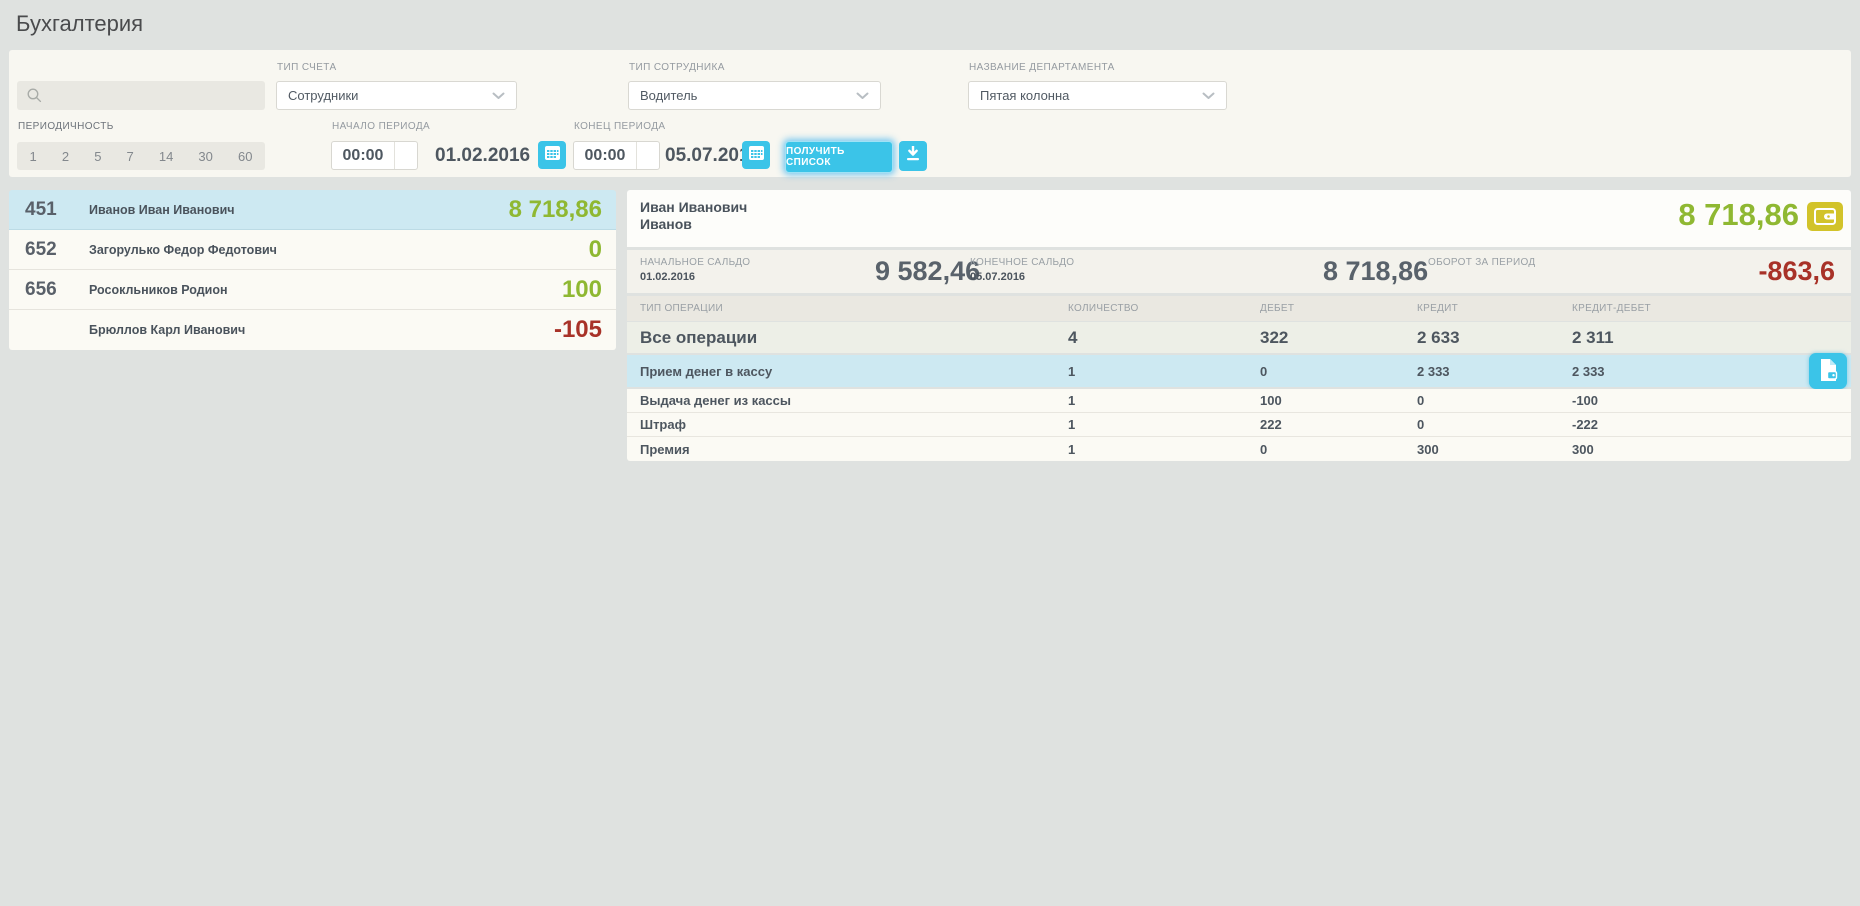 Image resolution: width=1860 pixels, height=906 pixels. I want to click on account-balance: -105, so click(577, 329).